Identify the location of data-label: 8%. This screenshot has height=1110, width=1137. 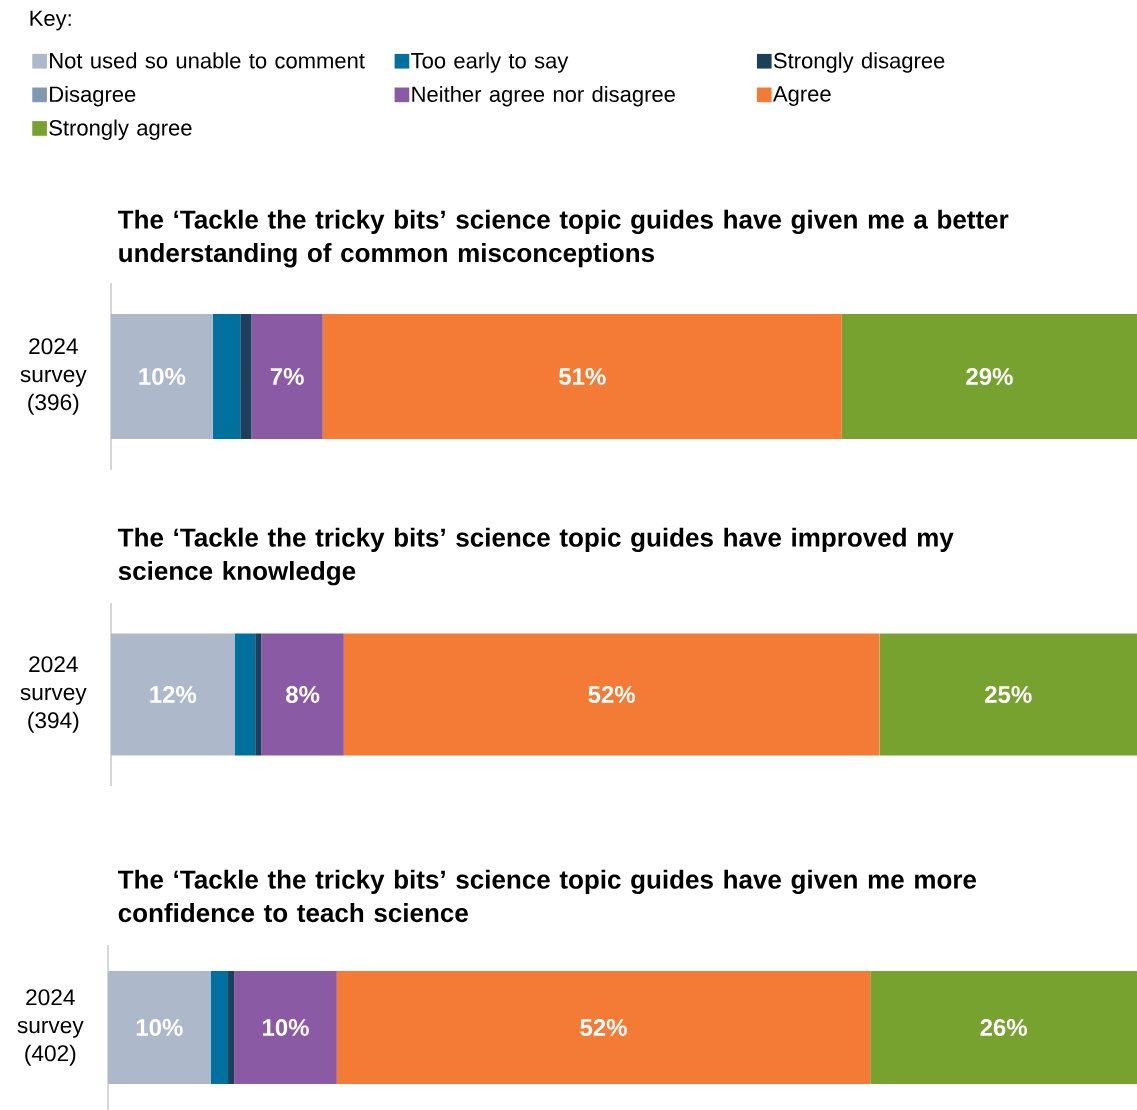
(303, 694).